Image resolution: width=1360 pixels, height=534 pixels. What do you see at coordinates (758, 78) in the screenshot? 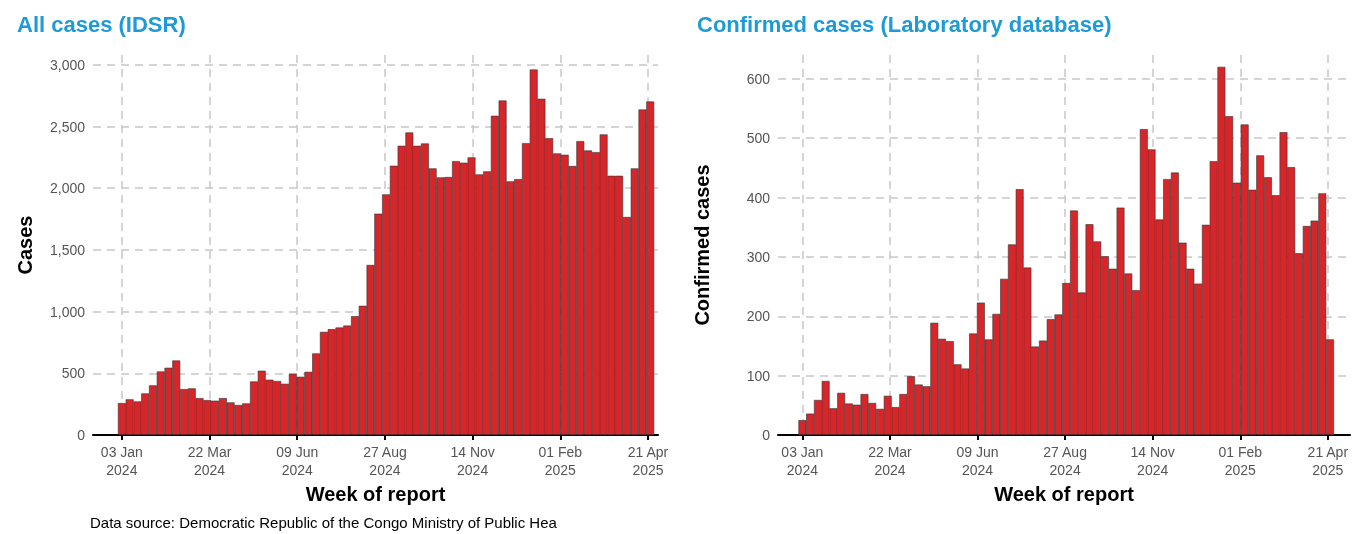
I see `y-tick-label: 600` at bounding box center [758, 78].